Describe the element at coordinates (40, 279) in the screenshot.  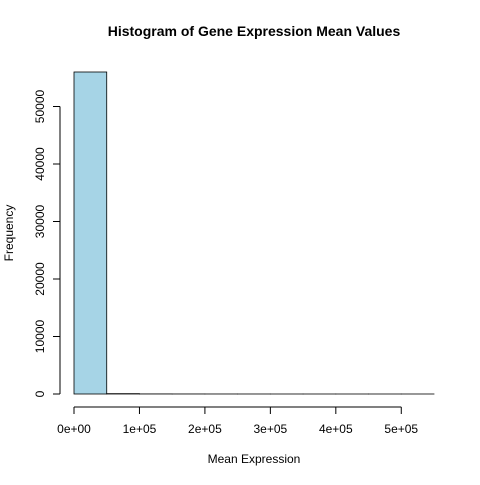
I see `y-tick-label-2: 20000` at that location.